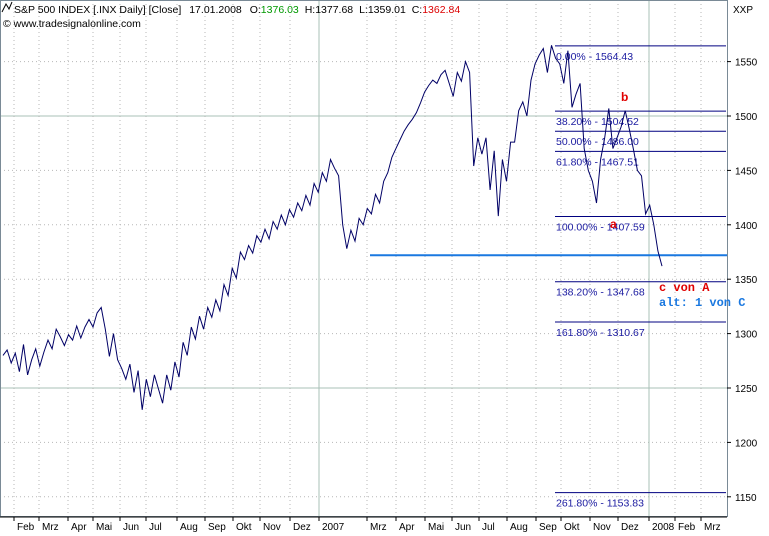  I want to click on y-tick-label: 1300, so click(746, 335).